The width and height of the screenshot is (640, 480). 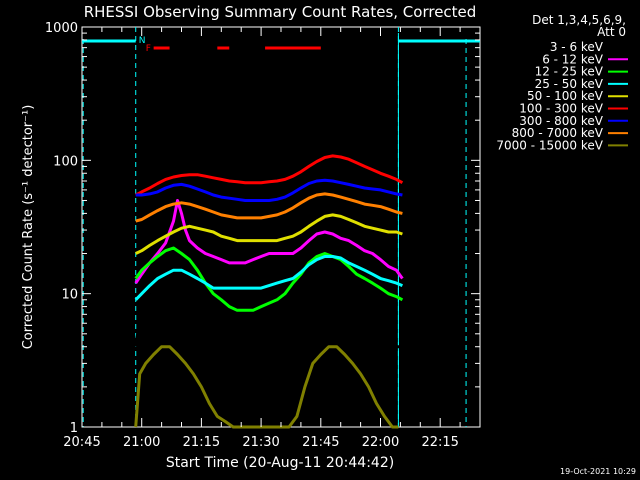 What do you see at coordinates (148, 49) in the screenshot?
I see `flare-flag-label: F` at bounding box center [148, 49].